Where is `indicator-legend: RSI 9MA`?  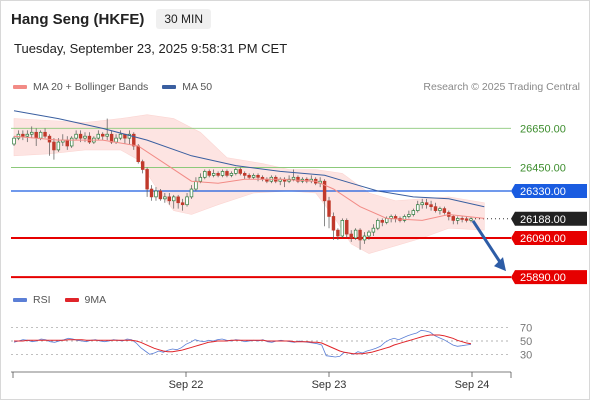 indicator-legend: RSI 9MA is located at coordinates (66, 300).